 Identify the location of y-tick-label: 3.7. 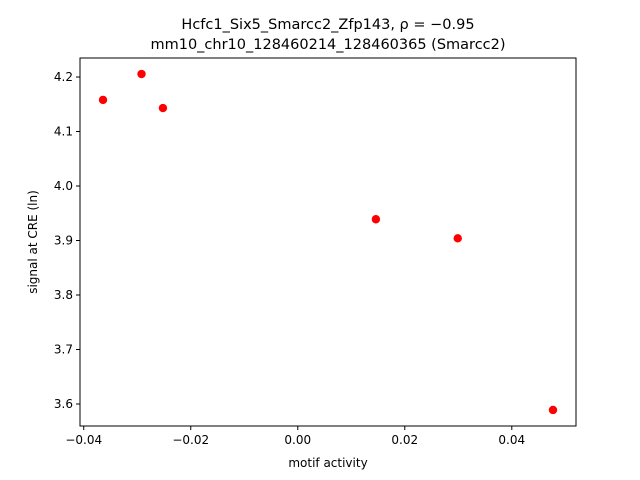
(63, 349).